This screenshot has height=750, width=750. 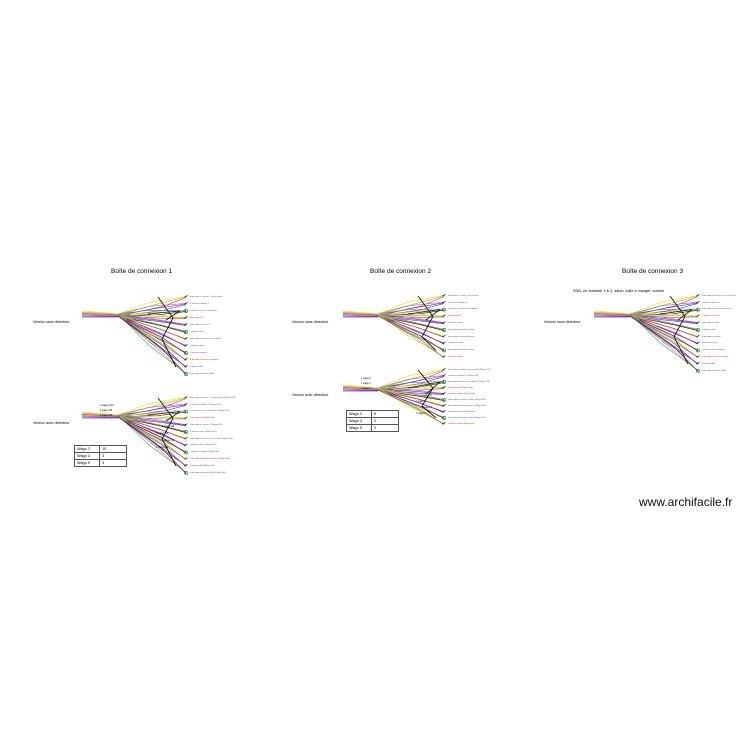 I want to click on wago-tag: 1 wago 2x10, so click(x=107, y=405).